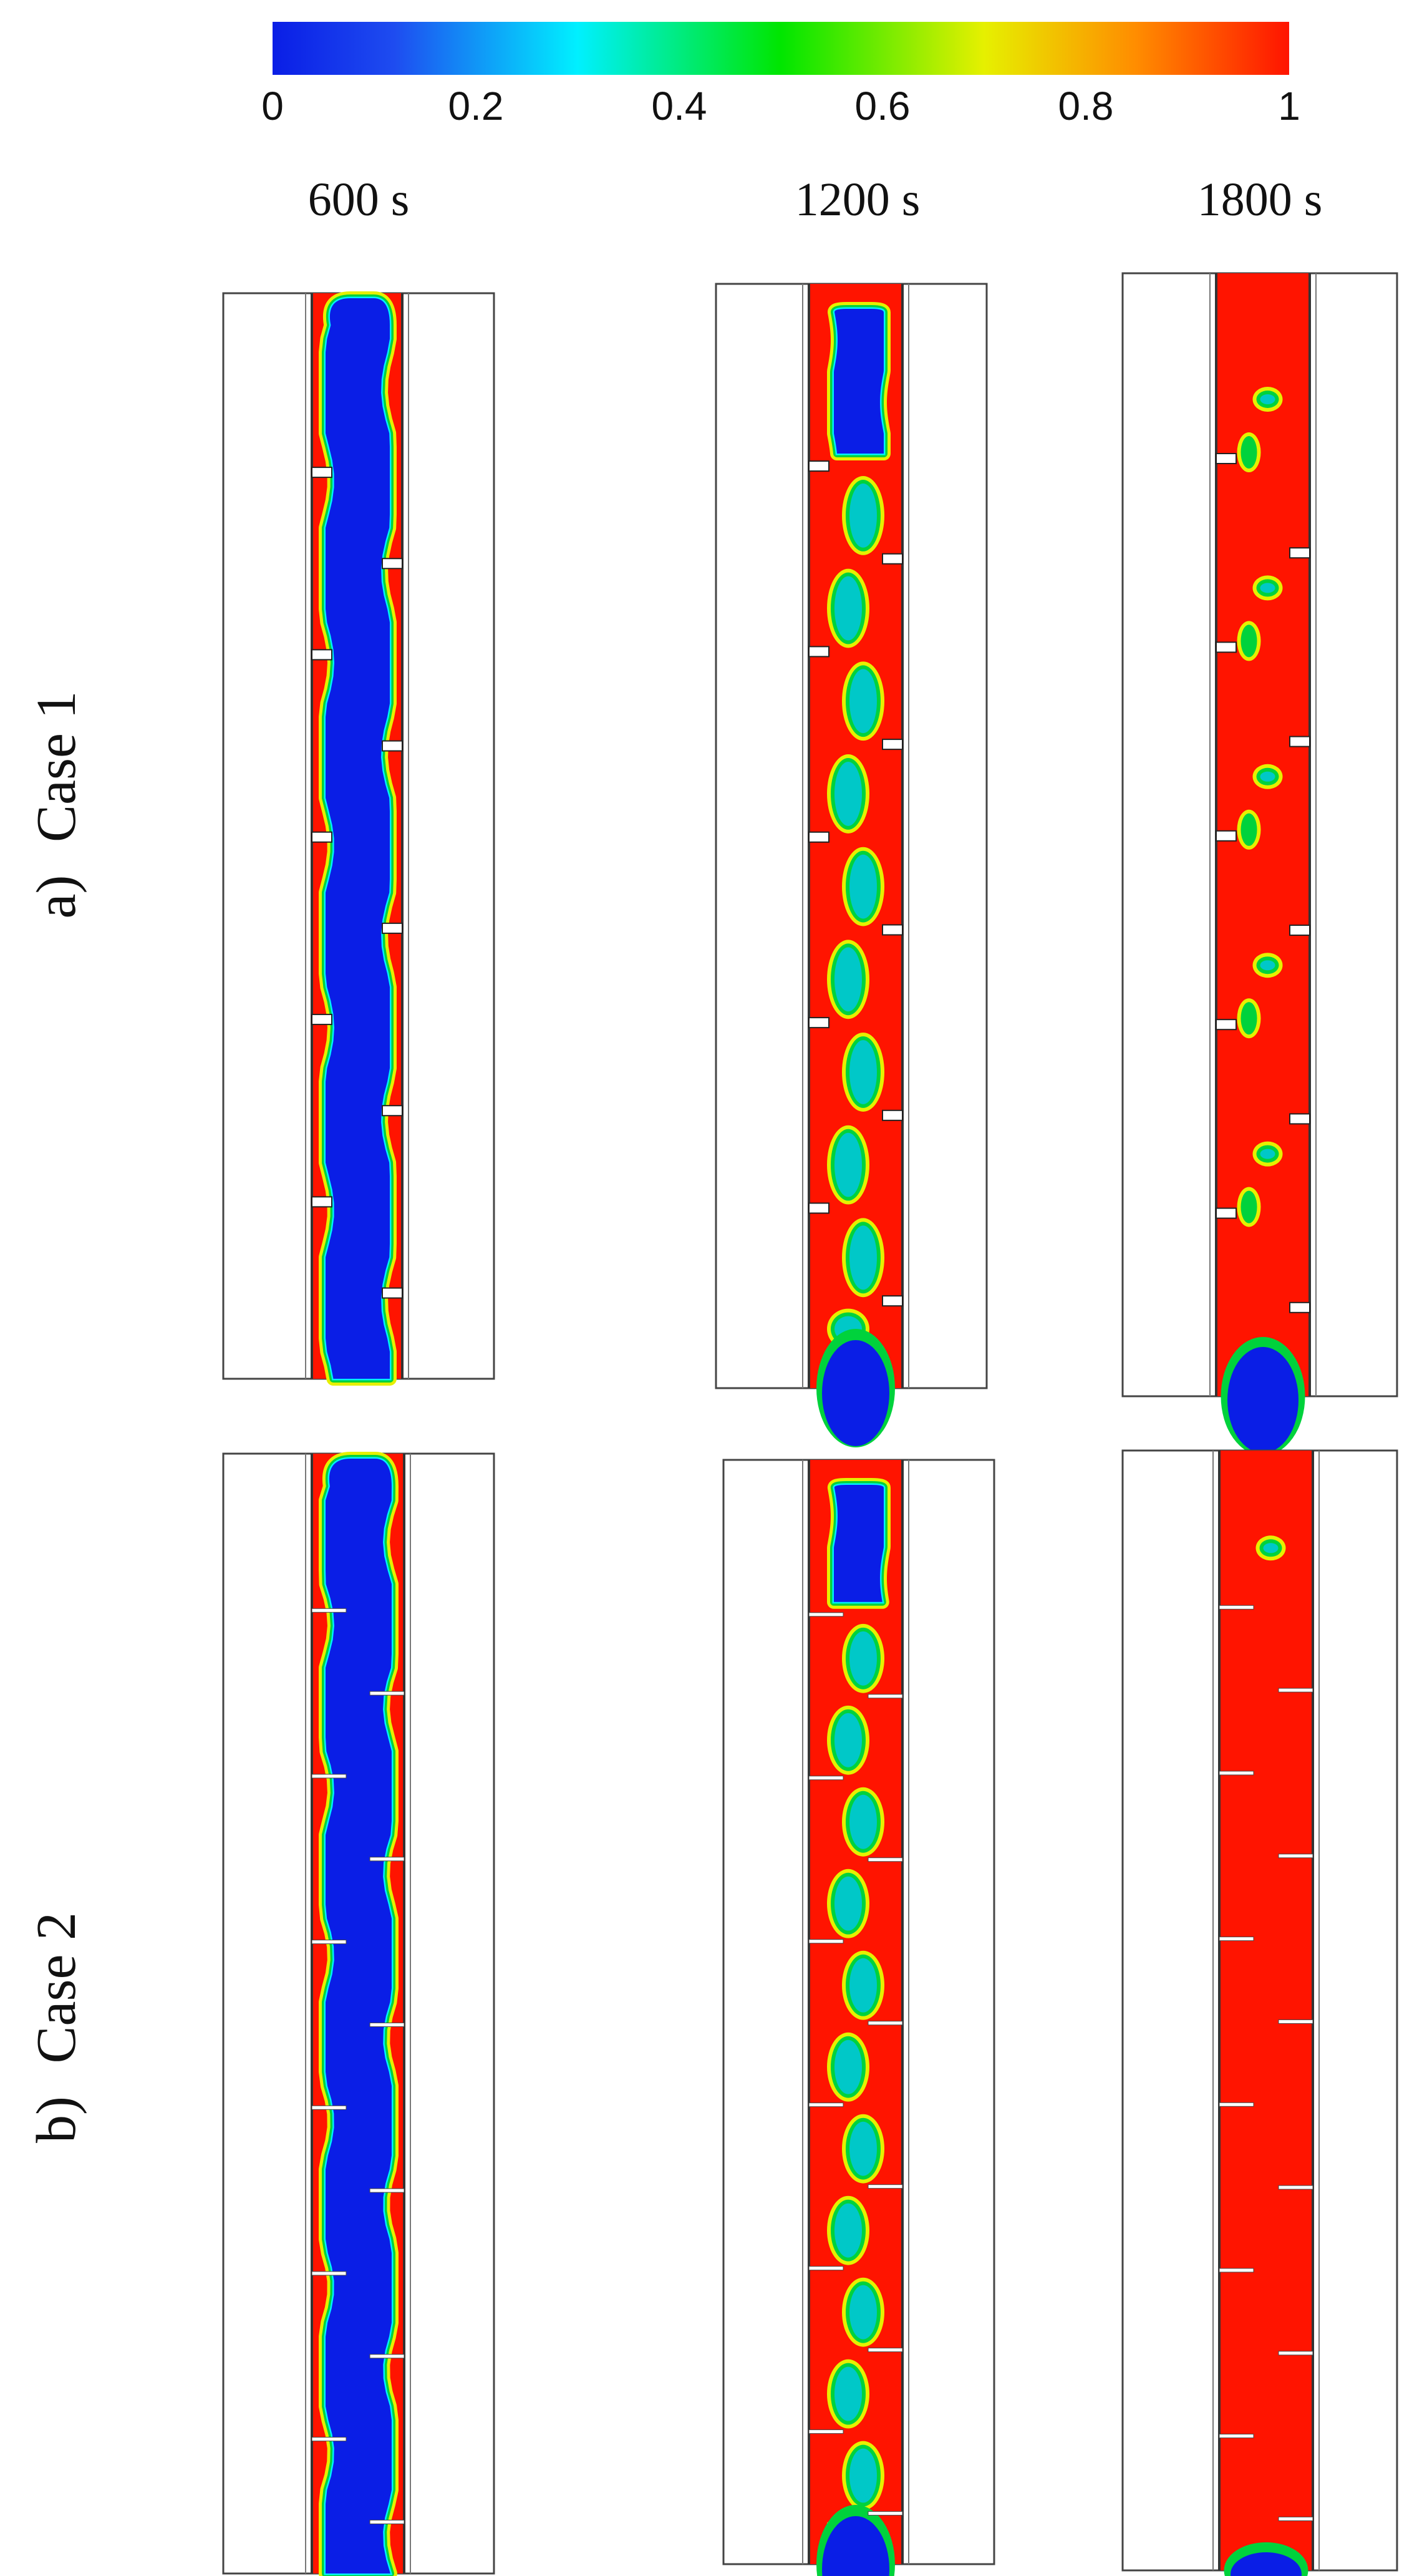  I want to click on colorbar: 0 0.2 0.4 0.6 0.8 1, so click(781, 75).